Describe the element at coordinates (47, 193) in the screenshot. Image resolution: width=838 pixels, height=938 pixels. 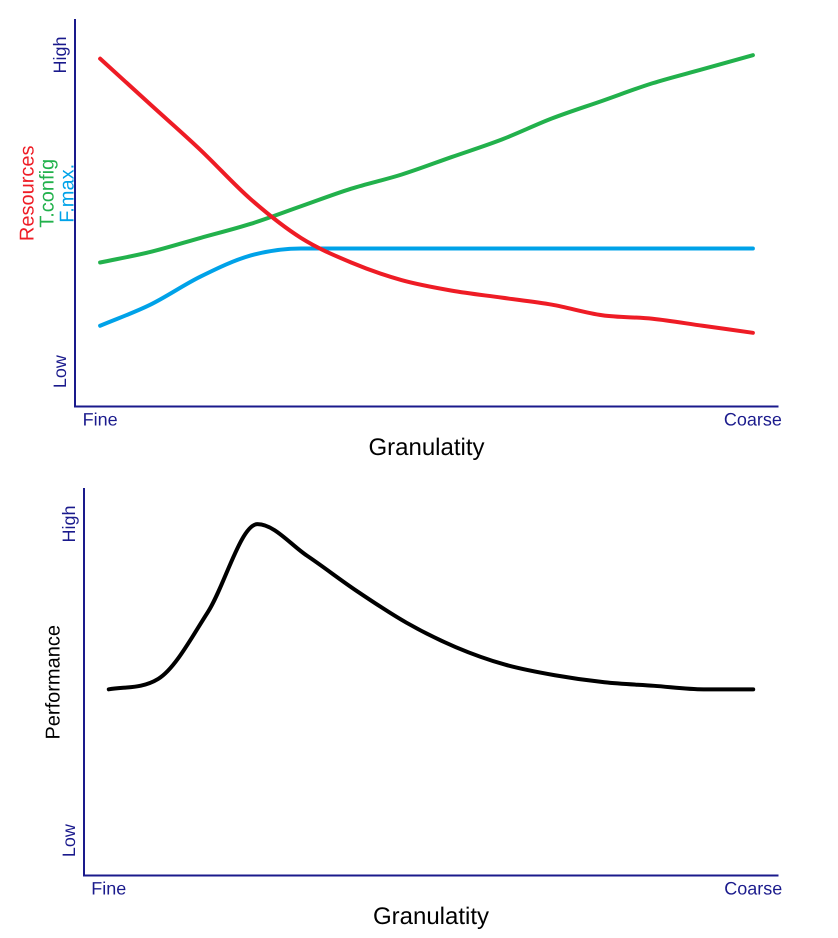
I see `text: T.config` at that location.